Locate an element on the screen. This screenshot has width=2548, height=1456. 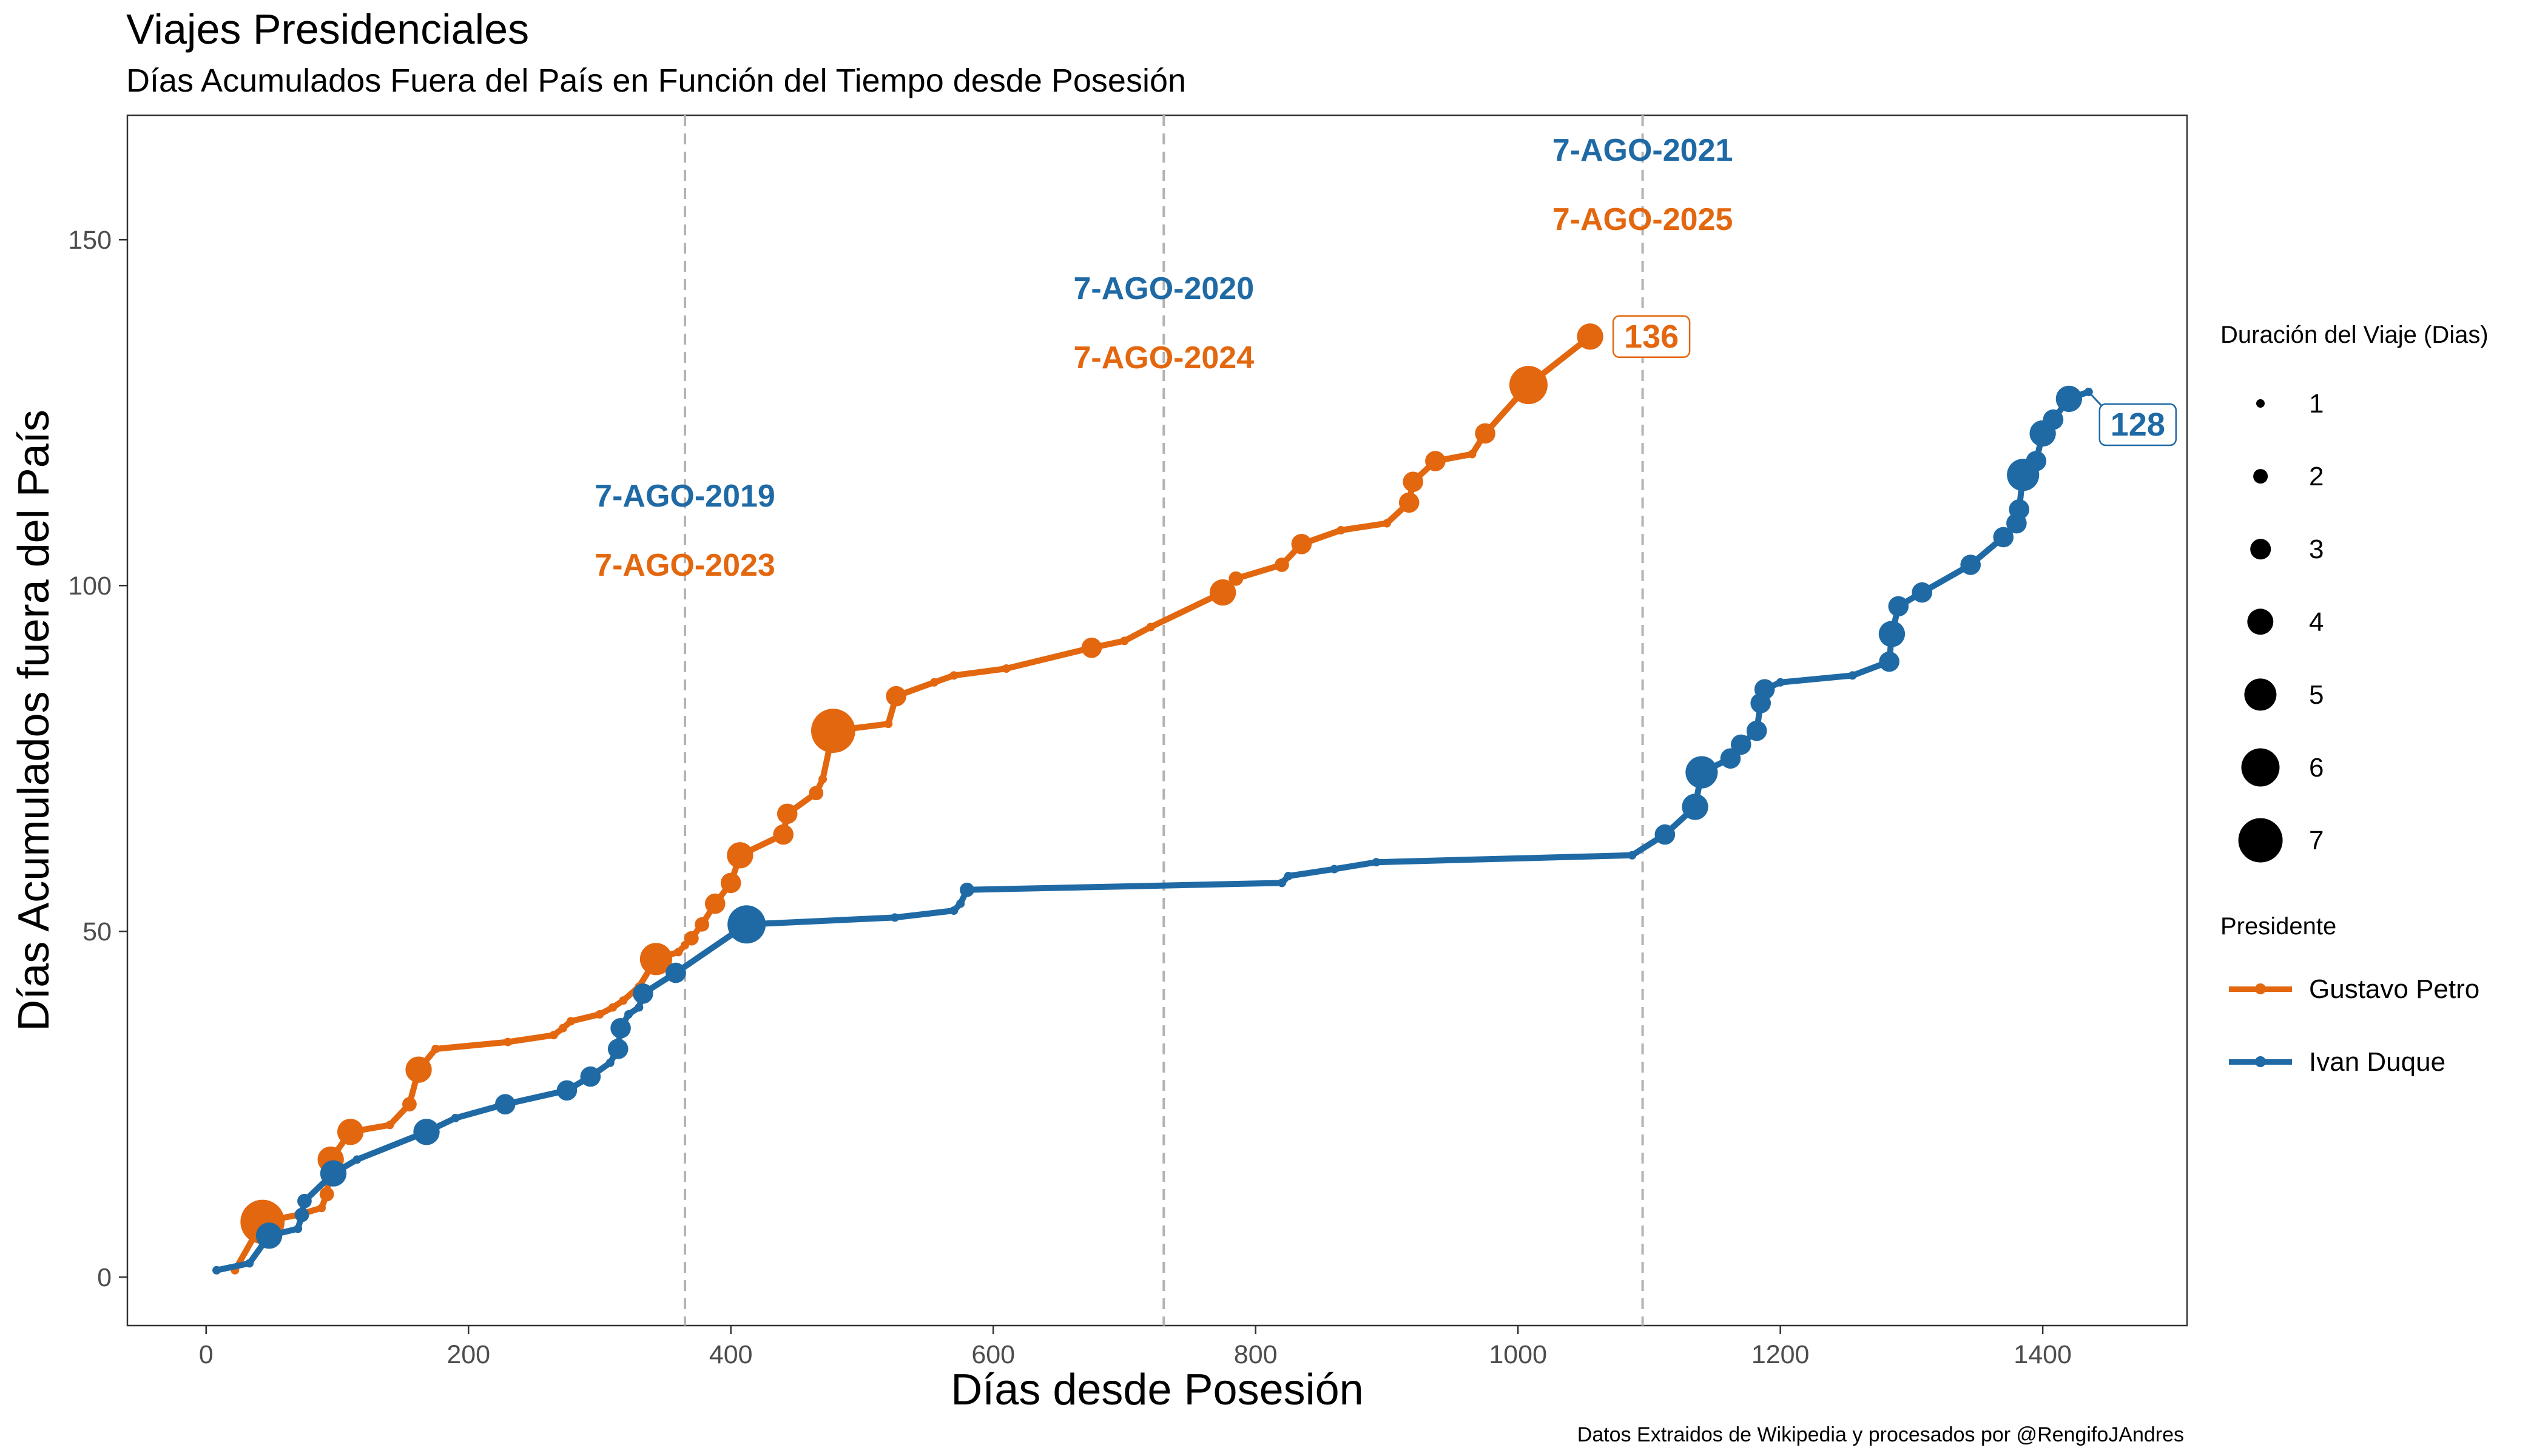
size-legend-label: 2 is located at coordinates (2316, 476).